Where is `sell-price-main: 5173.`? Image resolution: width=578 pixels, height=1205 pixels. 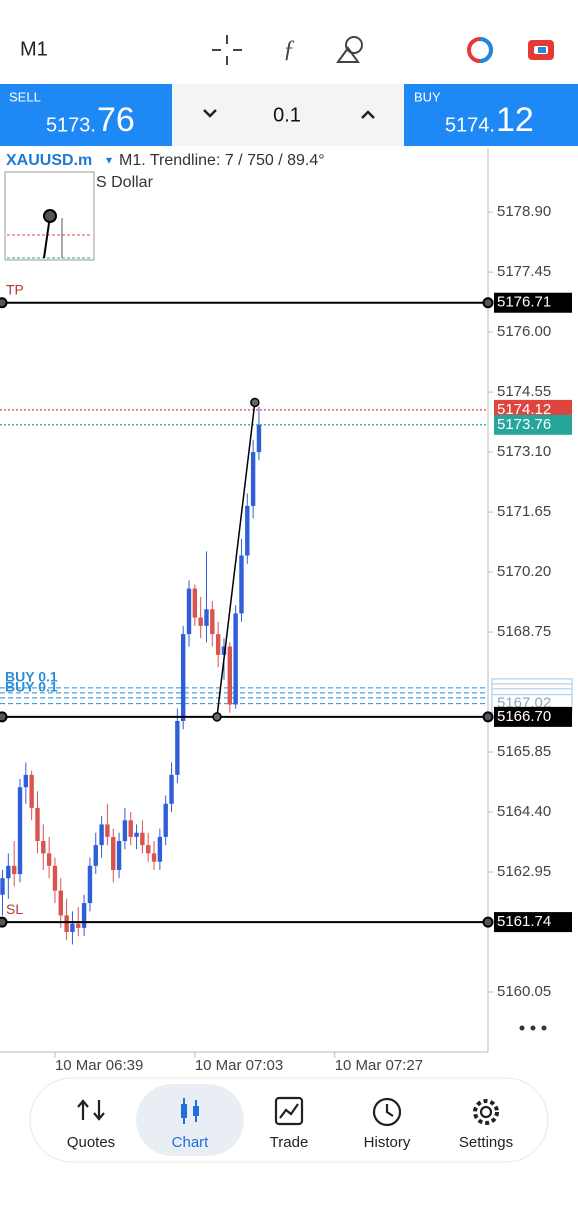
sell-price-main: 5173. is located at coordinates (71, 125).